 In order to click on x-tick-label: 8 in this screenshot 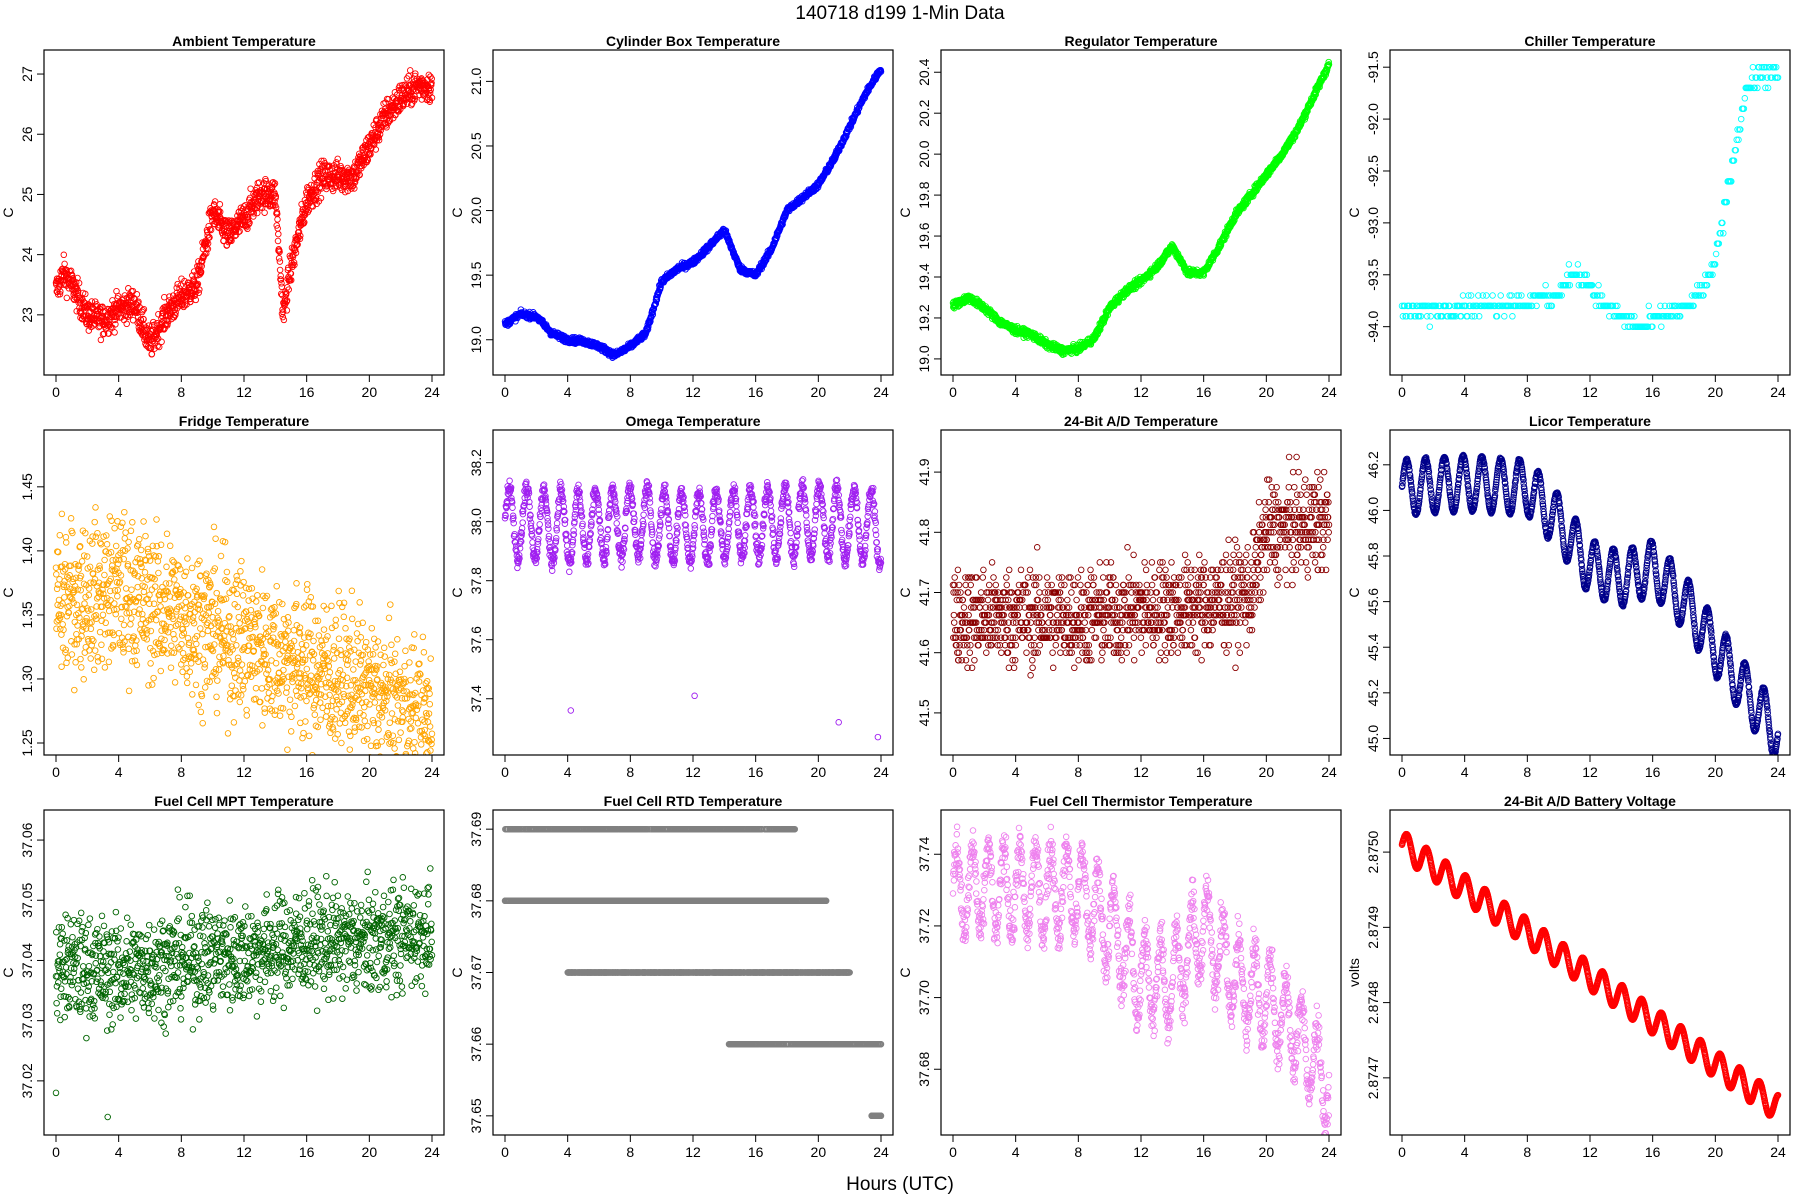, I will do `click(181, 392)`.